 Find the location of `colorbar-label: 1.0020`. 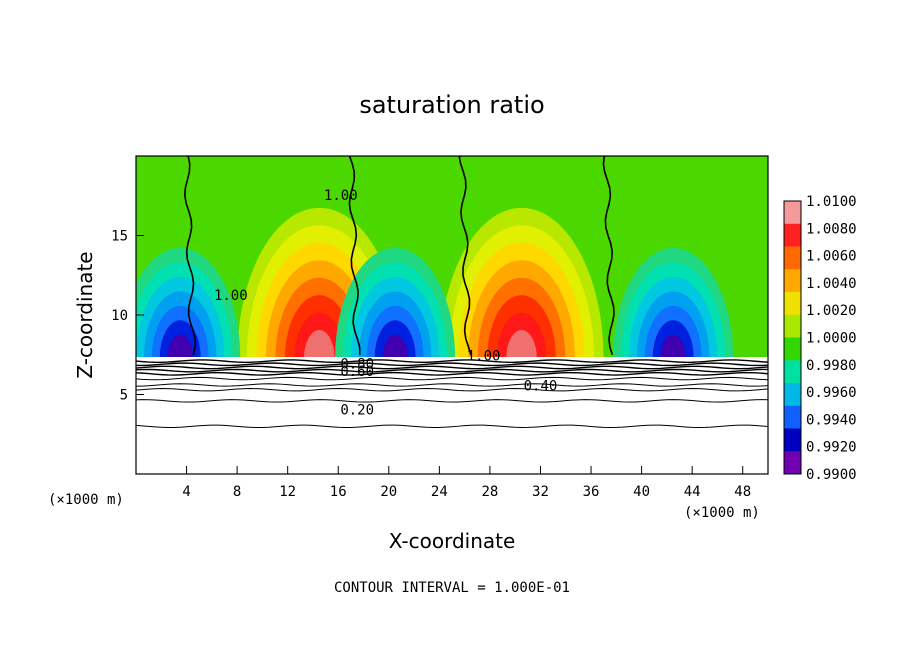

colorbar-label: 1.0020 is located at coordinates (831, 311).